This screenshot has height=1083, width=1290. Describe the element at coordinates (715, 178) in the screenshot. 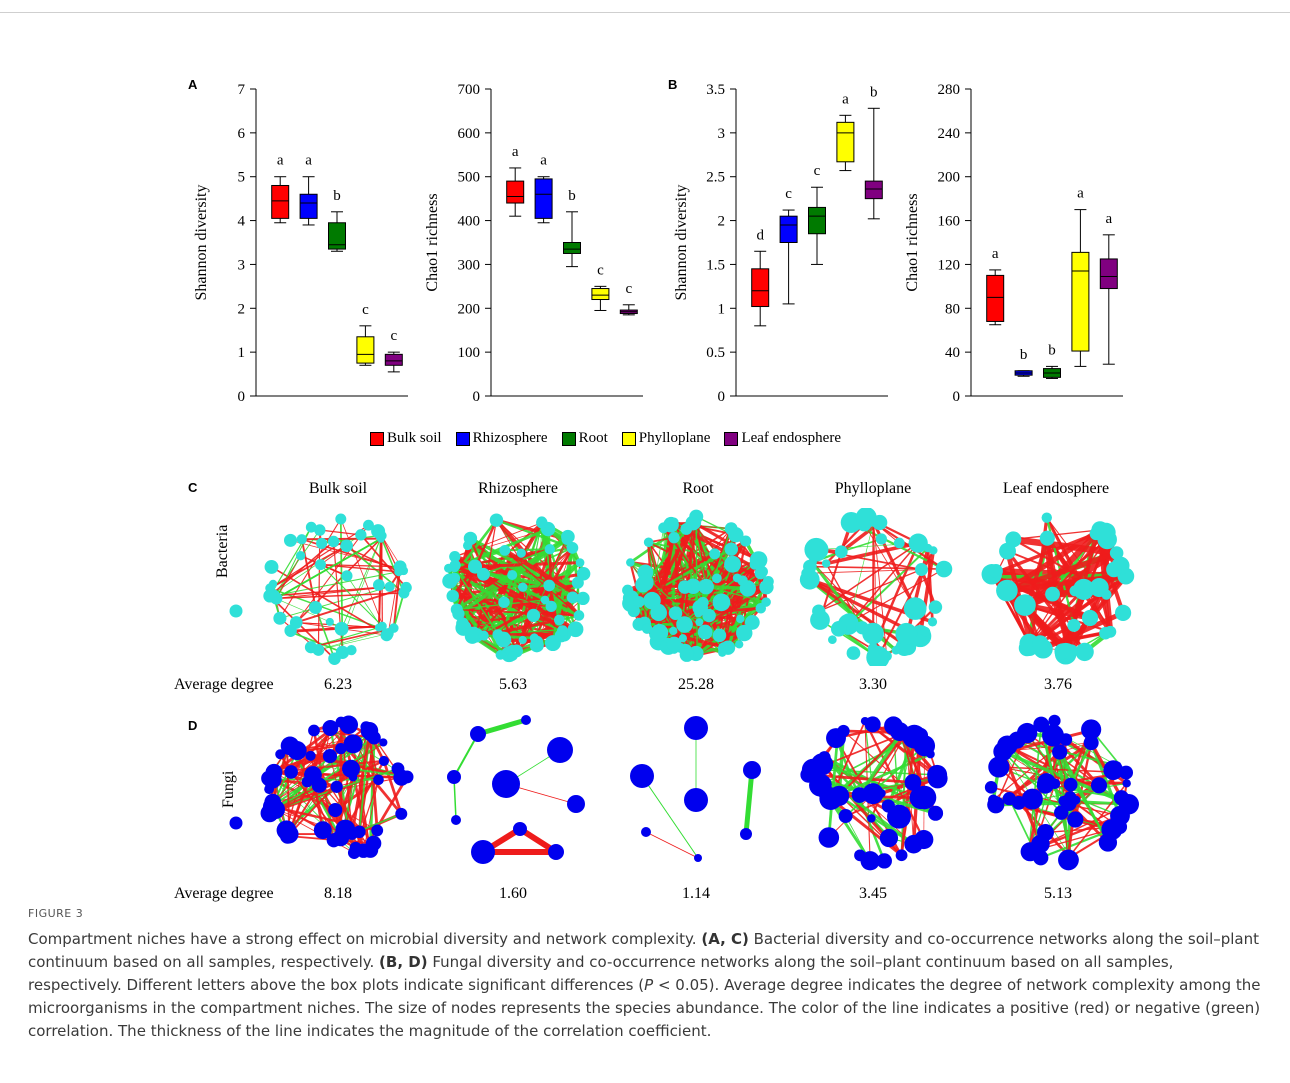

I see `y-tick-label: 2.5` at that location.